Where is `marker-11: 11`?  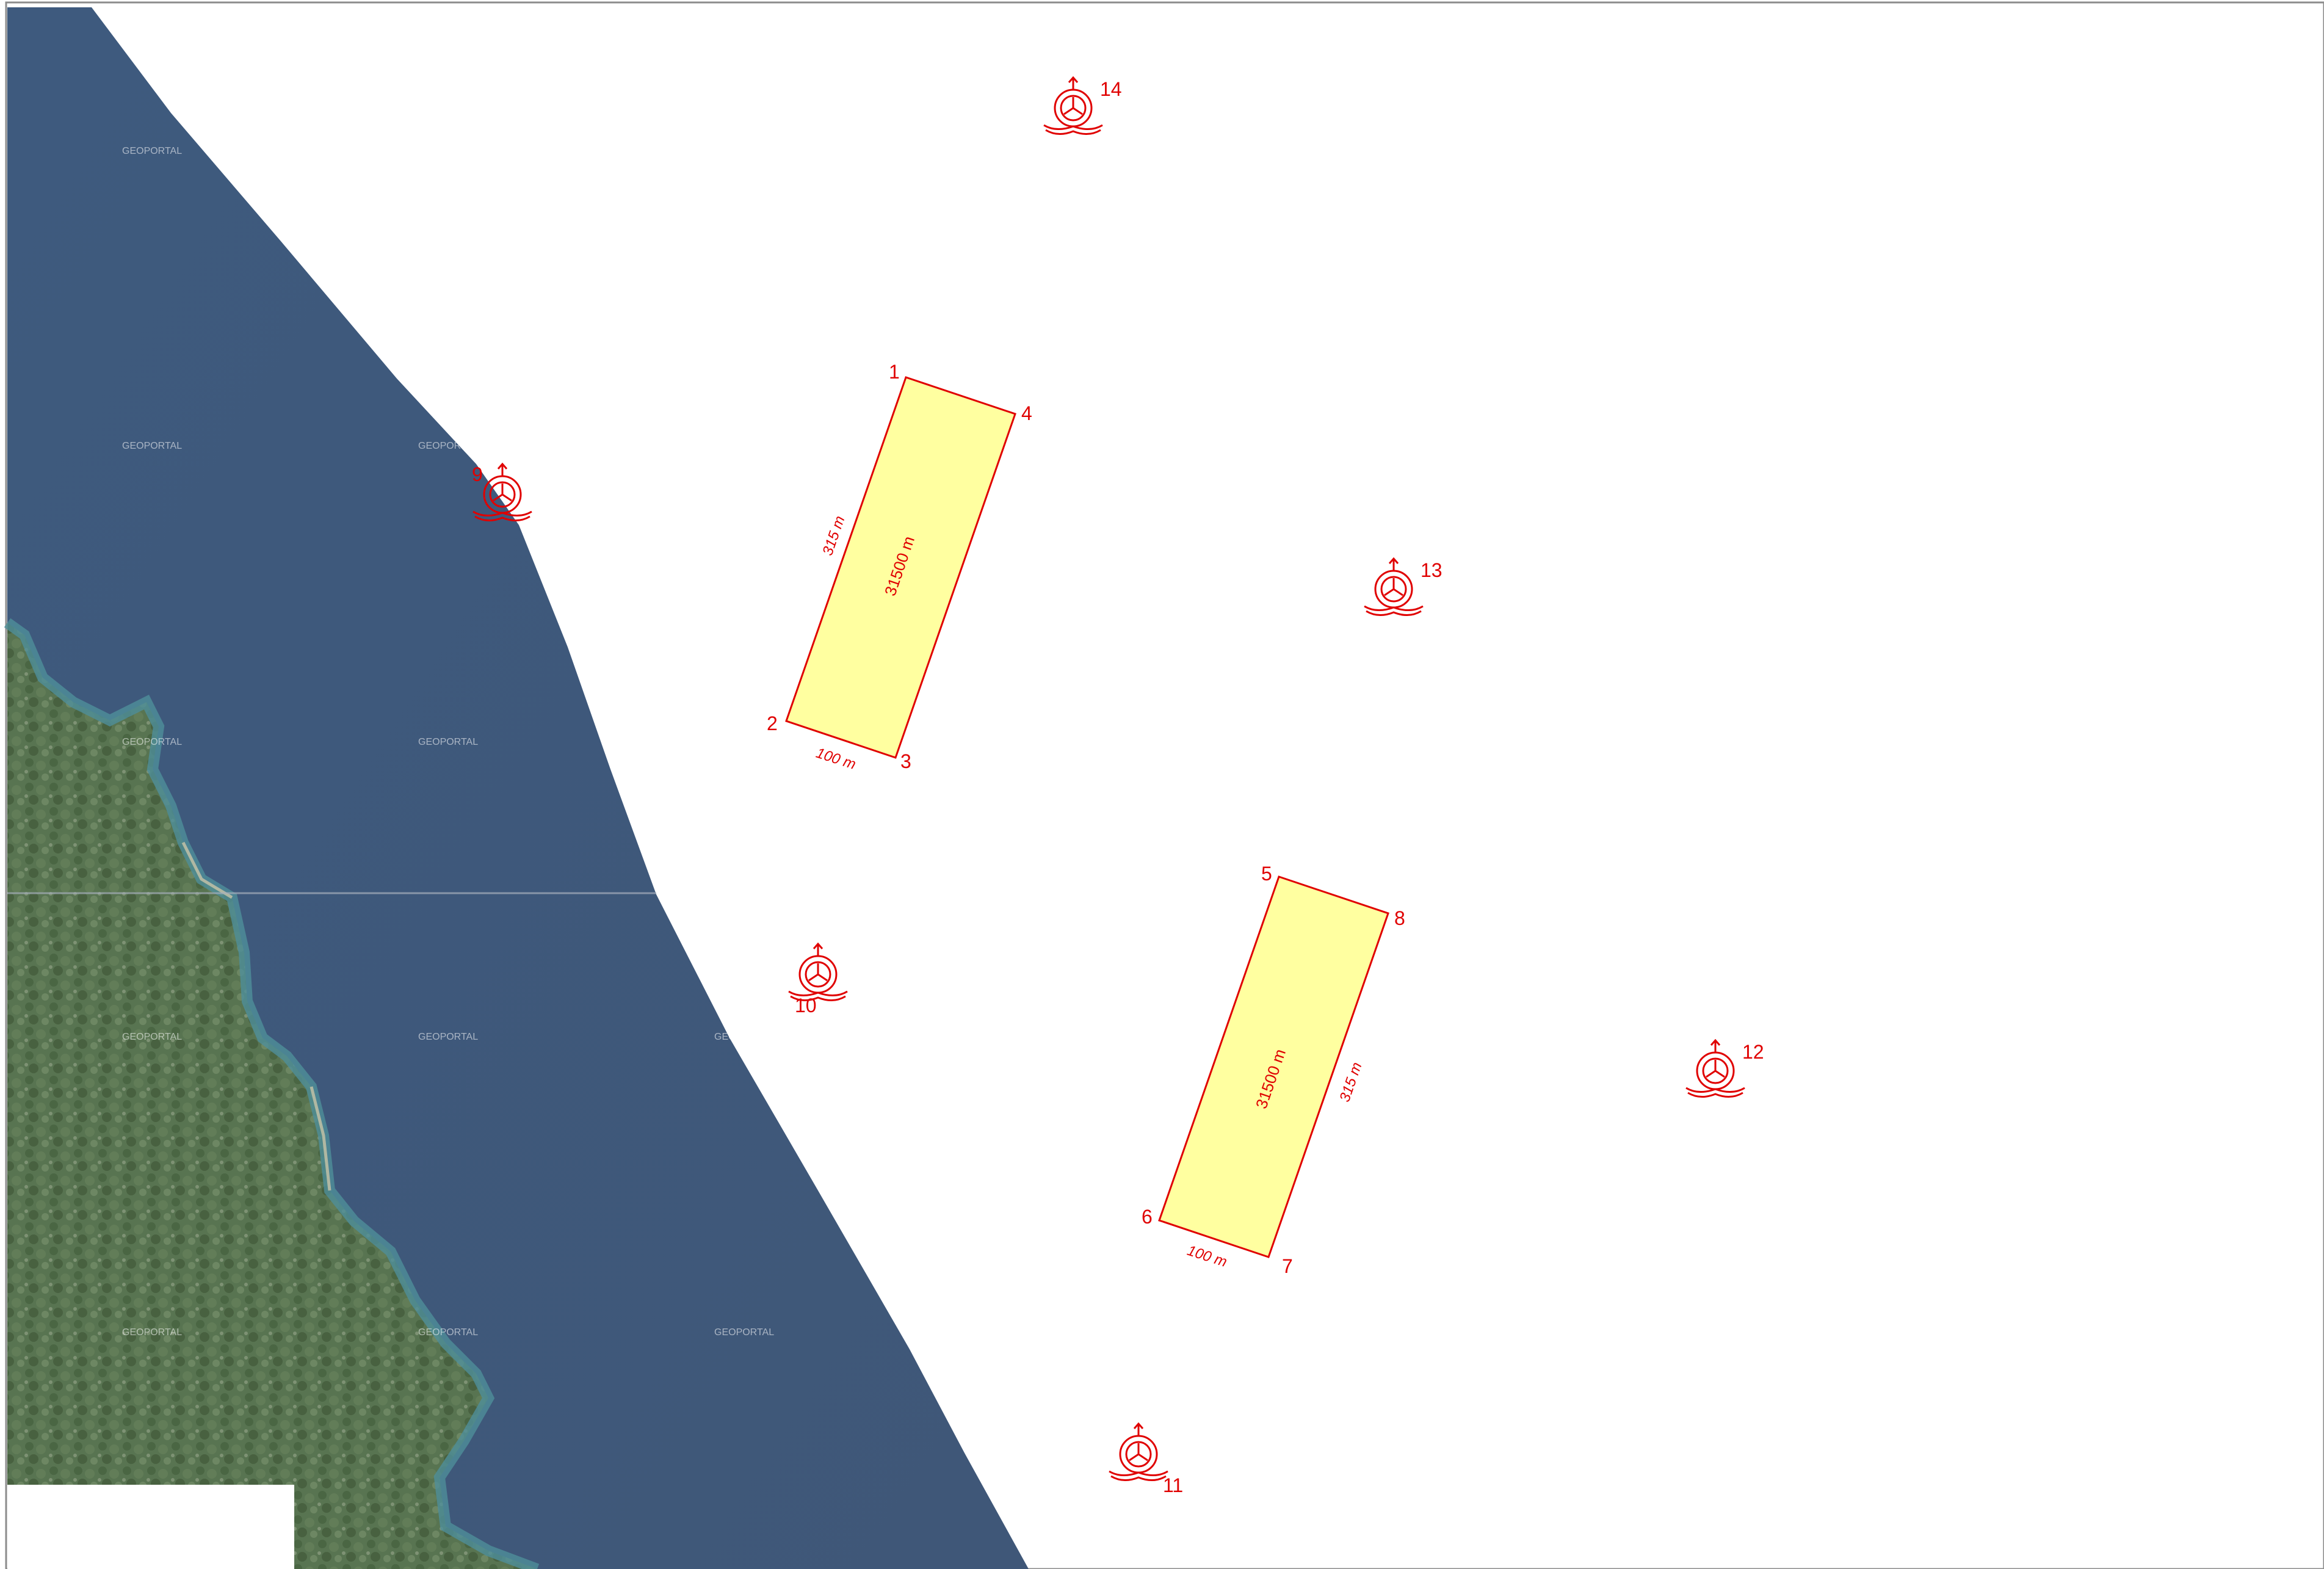
marker-11: 11 is located at coordinates (1146, 1459).